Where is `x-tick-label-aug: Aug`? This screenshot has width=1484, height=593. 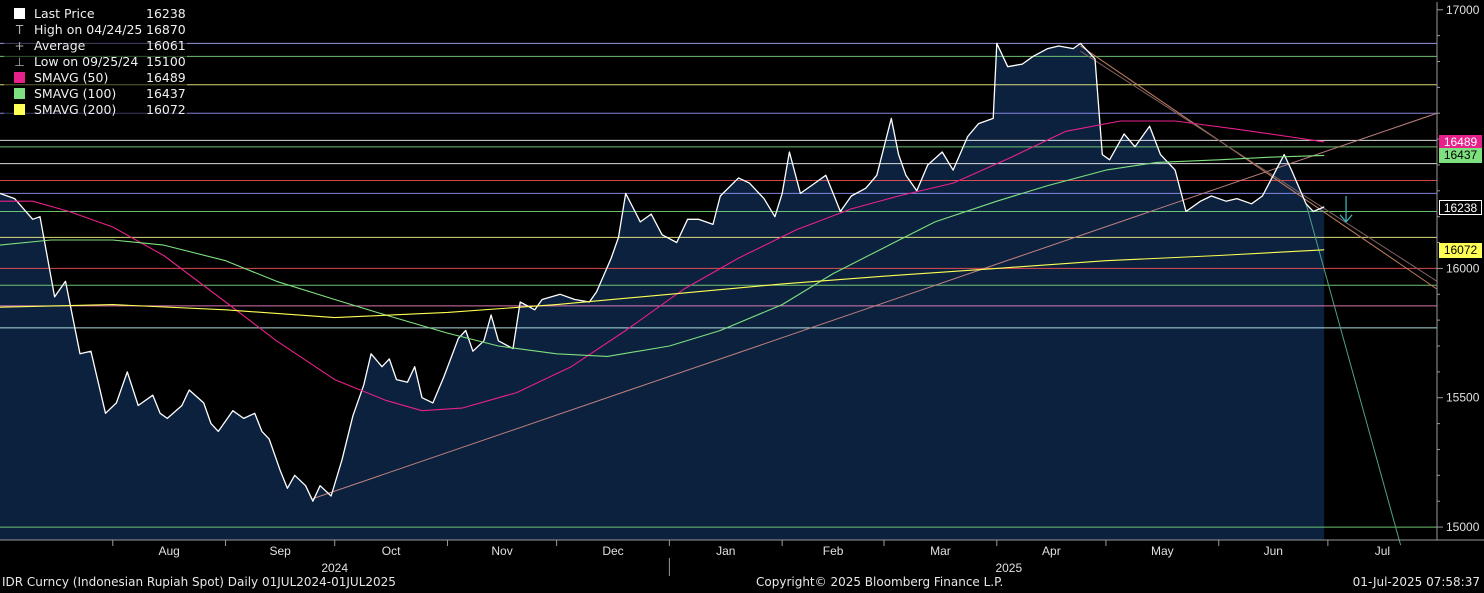
x-tick-label-aug: Aug is located at coordinates (168, 551).